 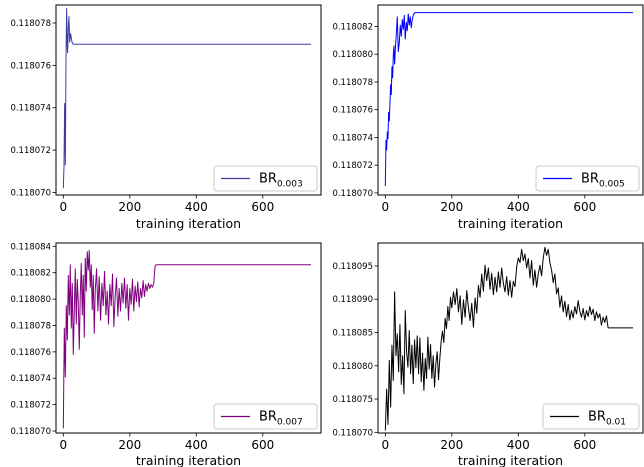 What do you see at coordinates (352, 400) in the screenshot?
I see `y-tick-label: 0.118075` at bounding box center [352, 400].